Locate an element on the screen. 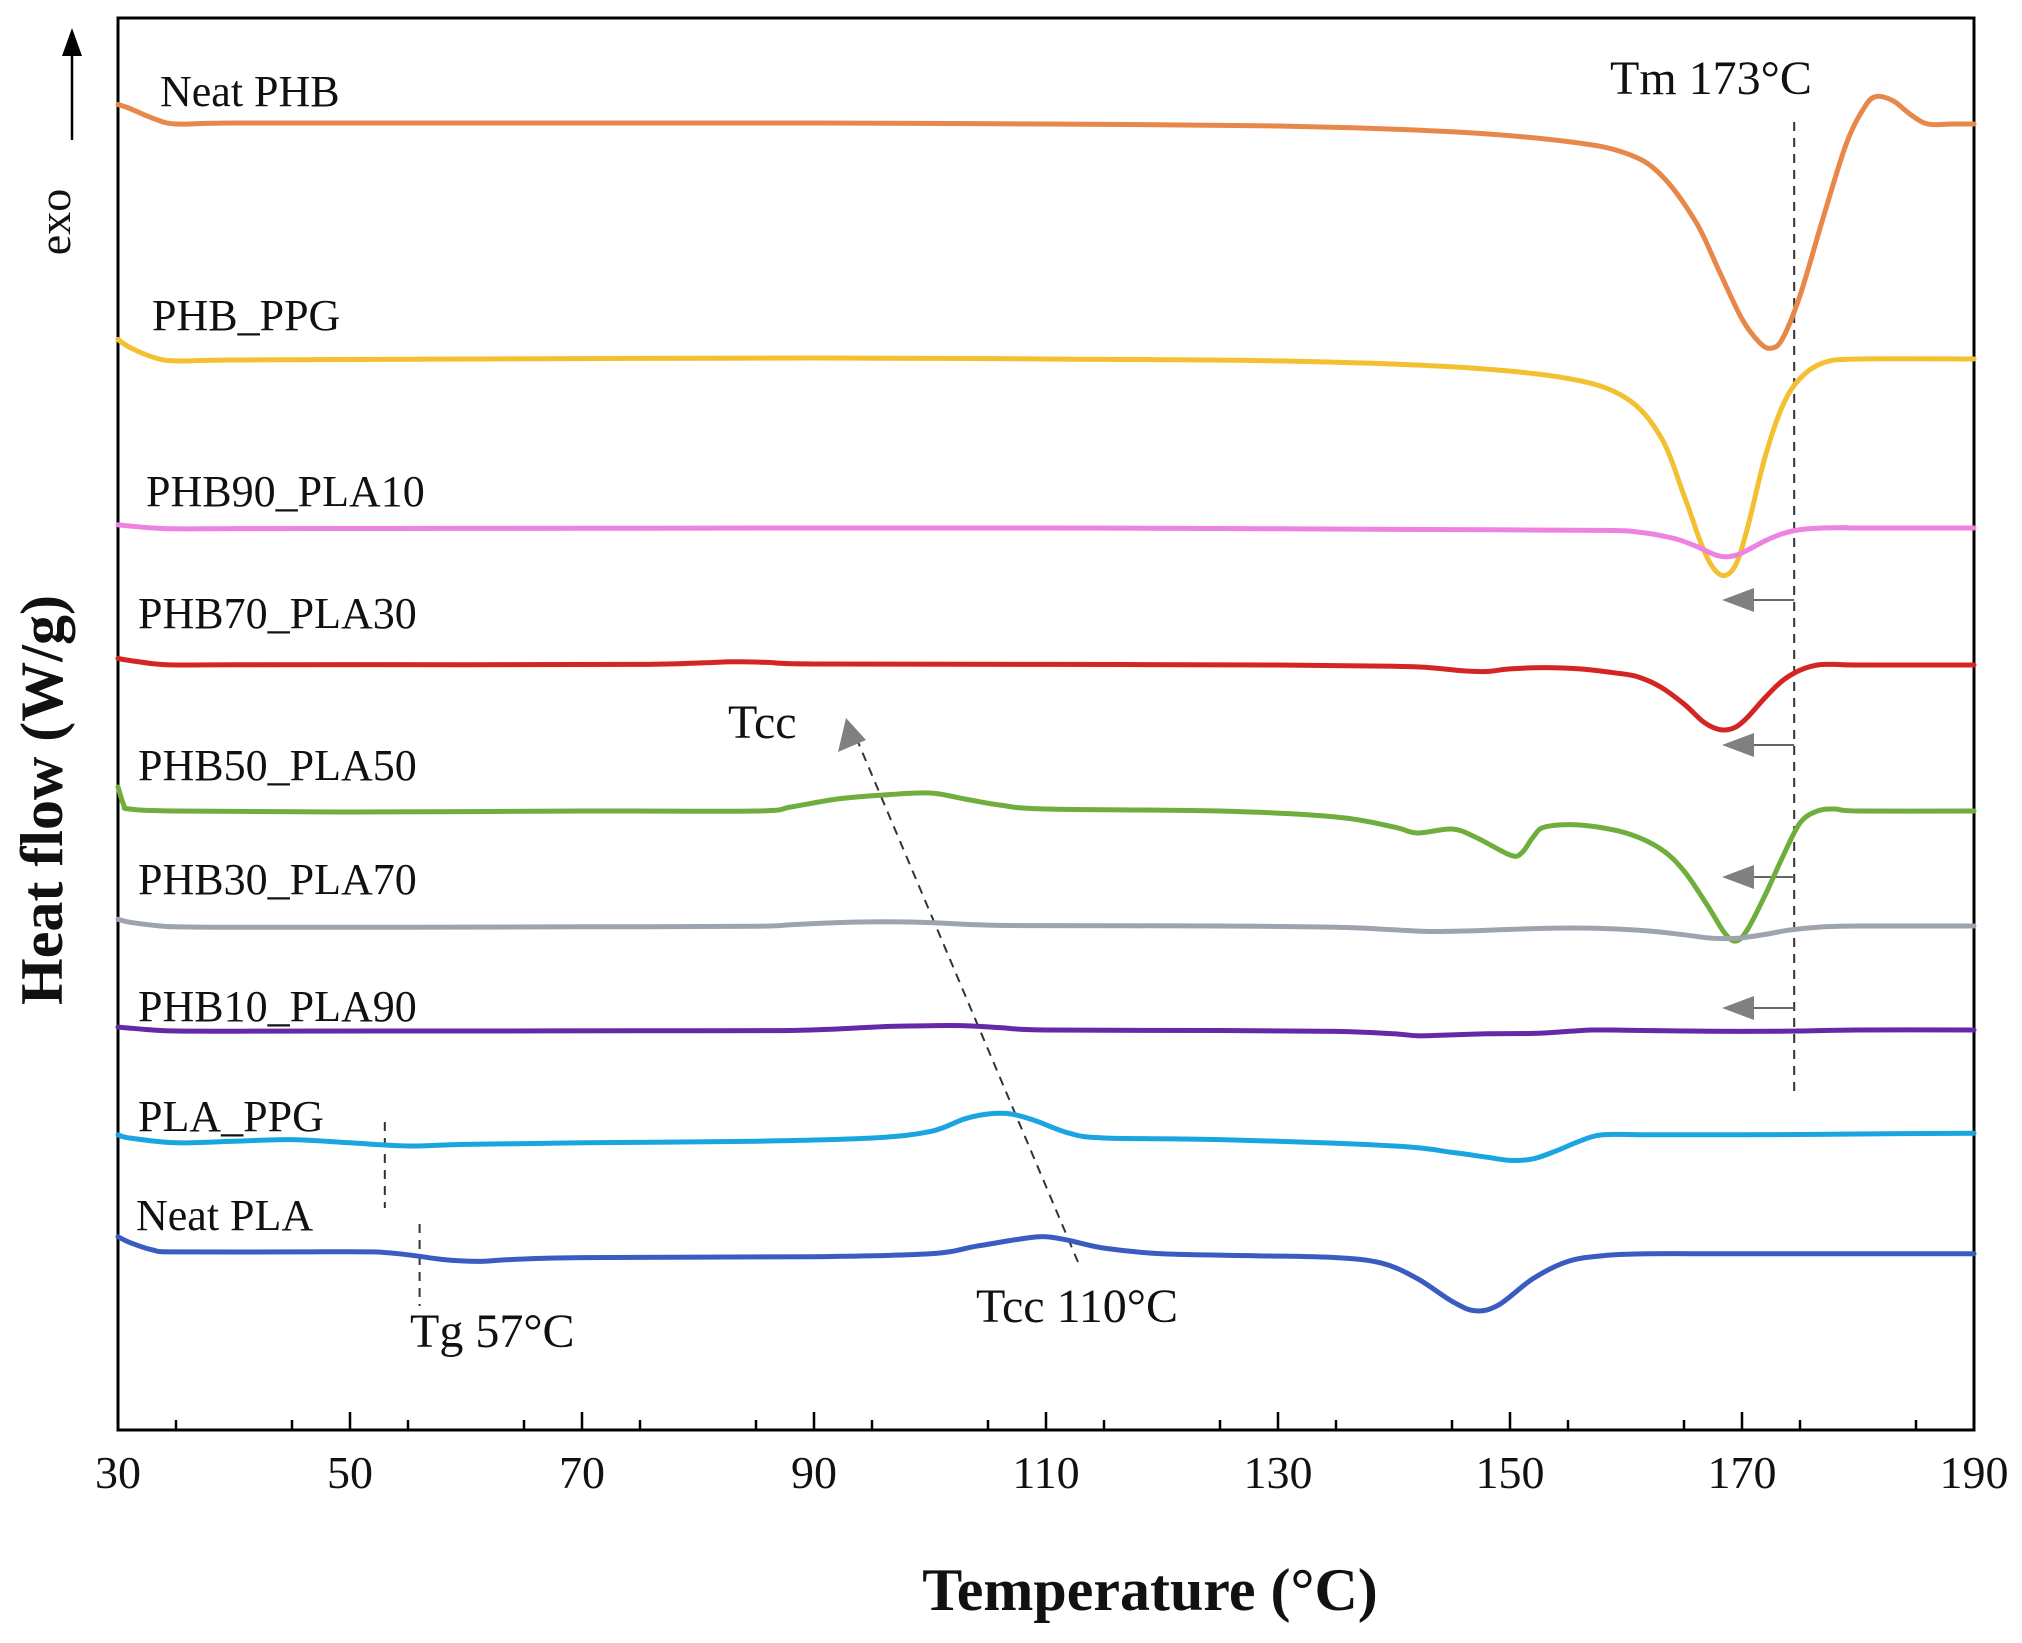  x-tick-label-70: 70 is located at coordinates (582, 1472).